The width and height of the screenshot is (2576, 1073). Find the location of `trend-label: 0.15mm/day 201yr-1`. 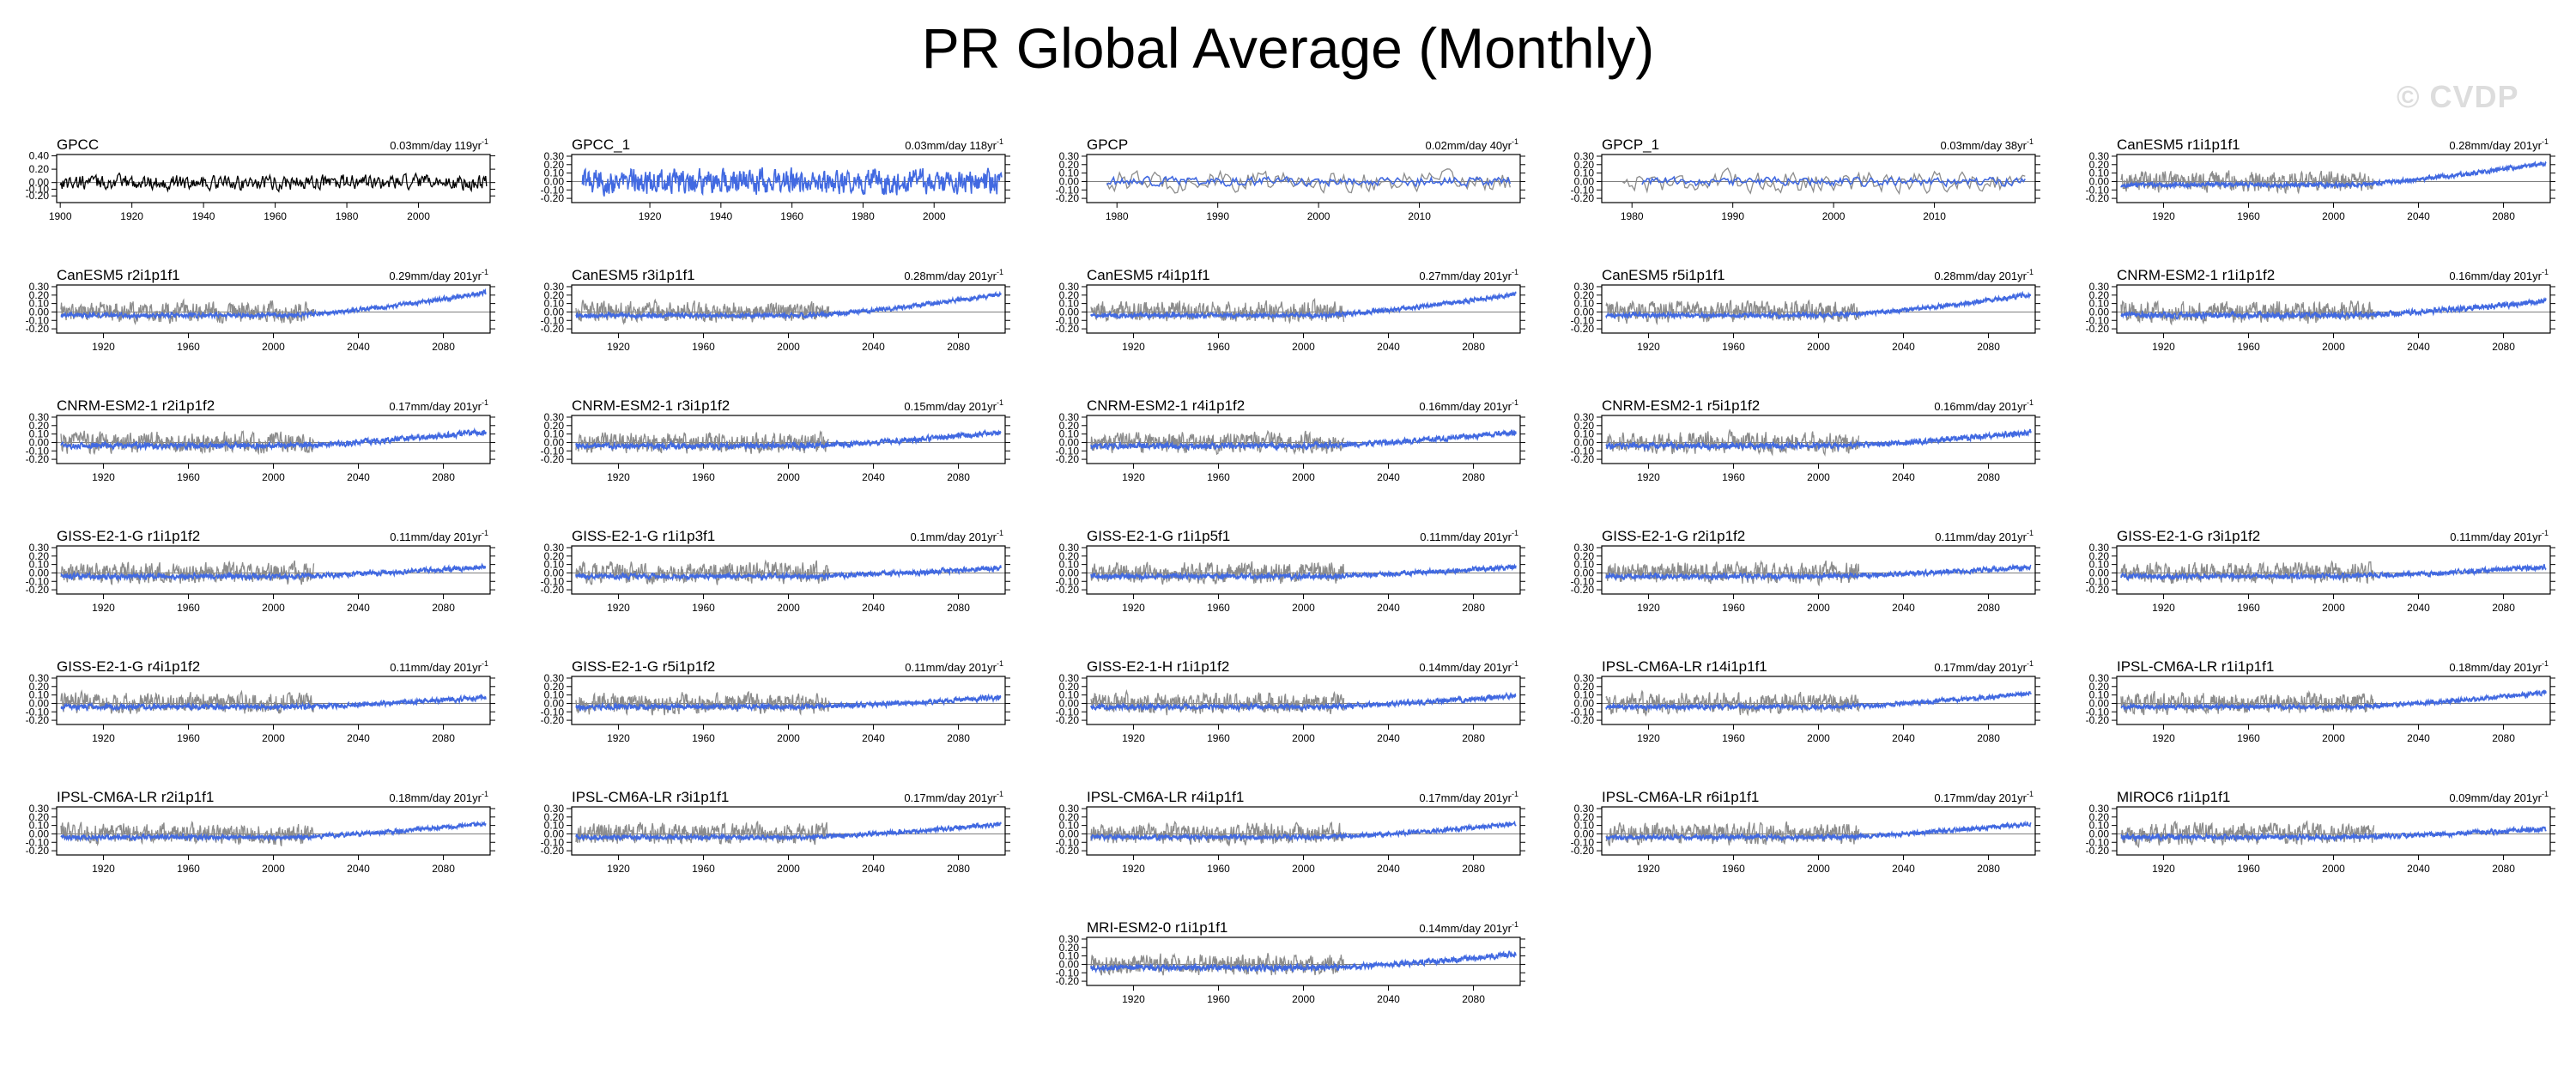

trend-label: 0.15mm/day 201yr-1 is located at coordinates (953, 406).